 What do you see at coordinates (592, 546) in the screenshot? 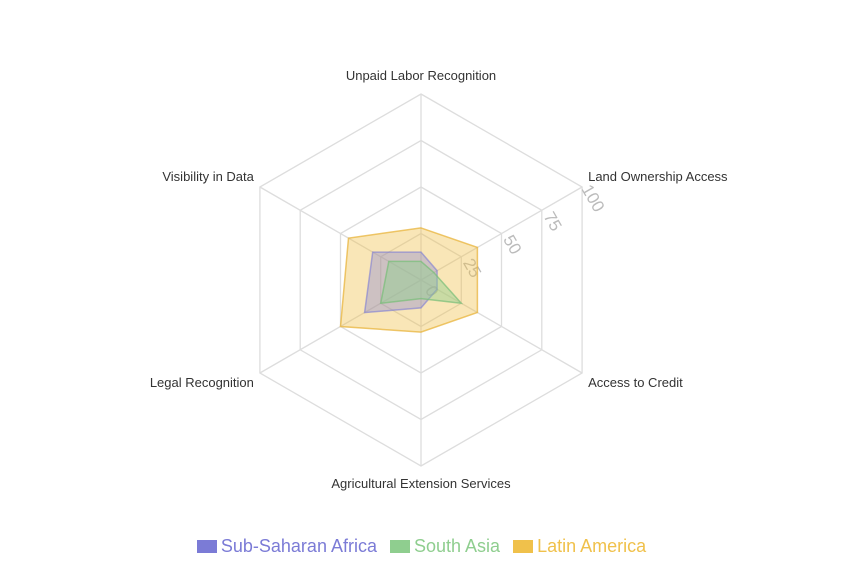
I see `legend-label-latin-america: Latin America` at bounding box center [592, 546].